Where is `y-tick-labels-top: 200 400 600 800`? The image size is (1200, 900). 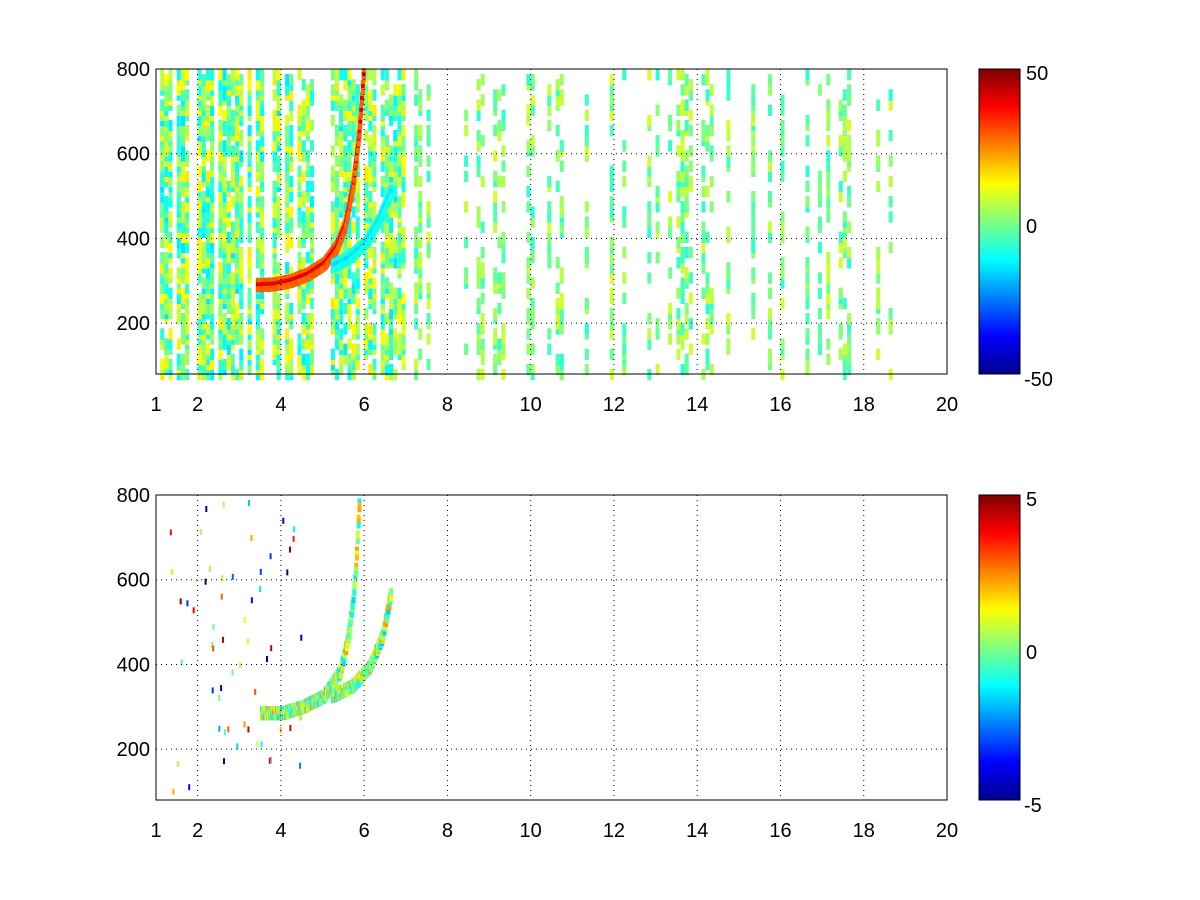
y-tick-labels-top: 200 400 600 800 is located at coordinates (133, 197).